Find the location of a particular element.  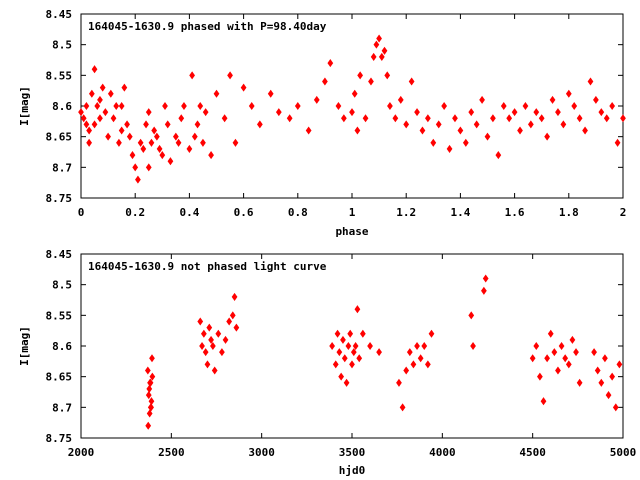

y-tick-label: 8.7 is located at coordinates (62, 407).